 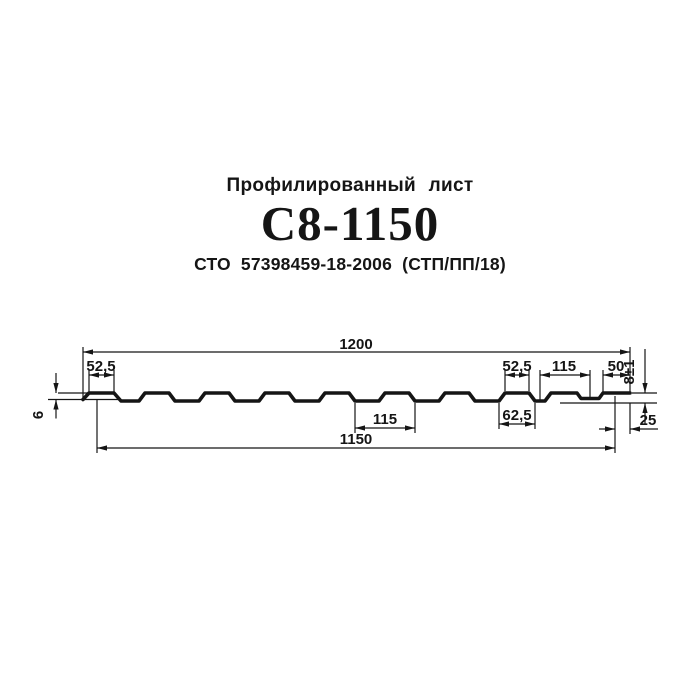 I want to click on dimension-label-edge-height: 6, so click(x=38, y=415).